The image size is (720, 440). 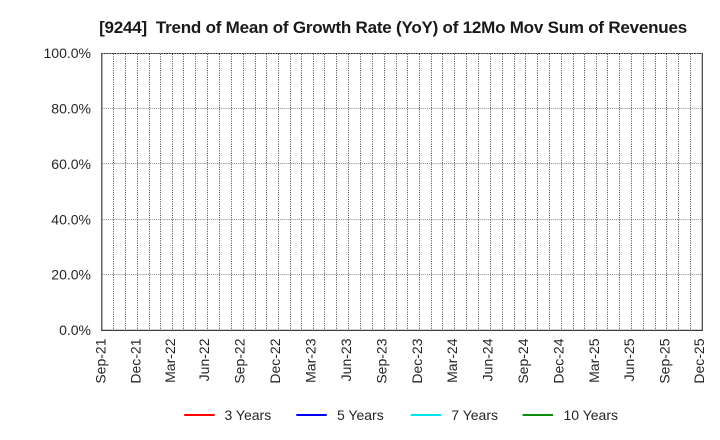 I want to click on svg-text: Mar-24, so click(x=452, y=360).